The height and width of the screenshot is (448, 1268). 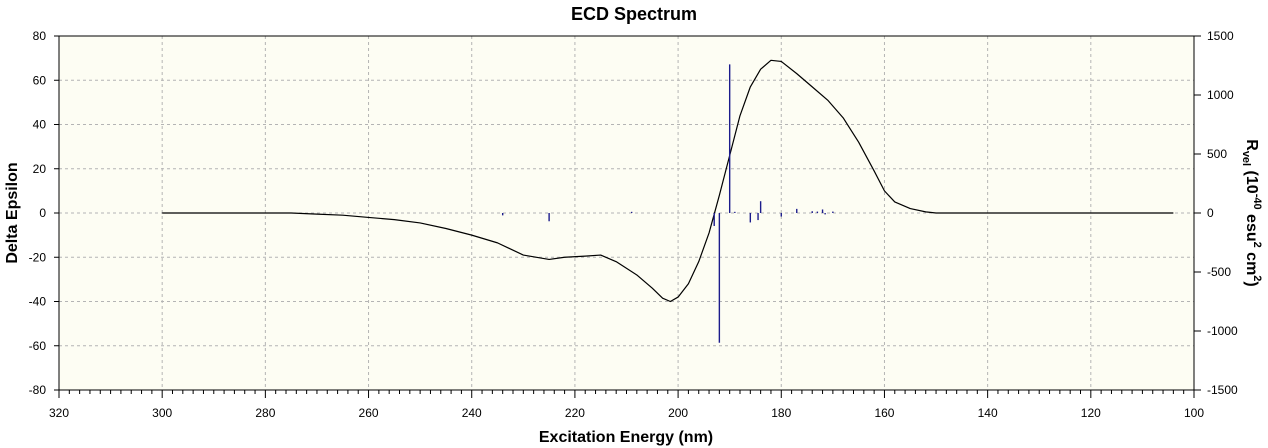 I want to click on x-tick-label: 280, so click(x=265, y=413).